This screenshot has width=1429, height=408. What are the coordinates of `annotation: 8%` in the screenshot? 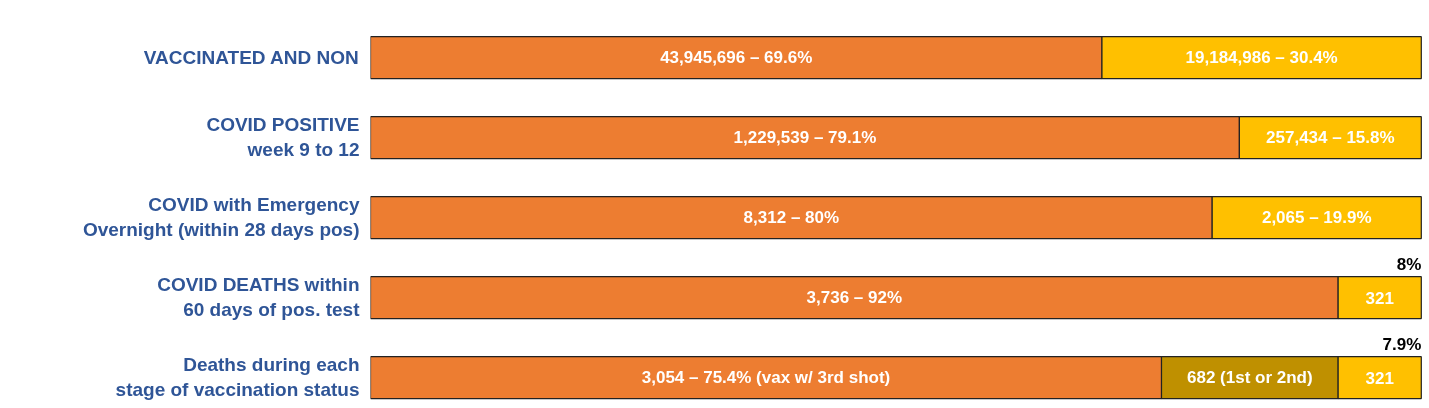 It's located at (1409, 265).